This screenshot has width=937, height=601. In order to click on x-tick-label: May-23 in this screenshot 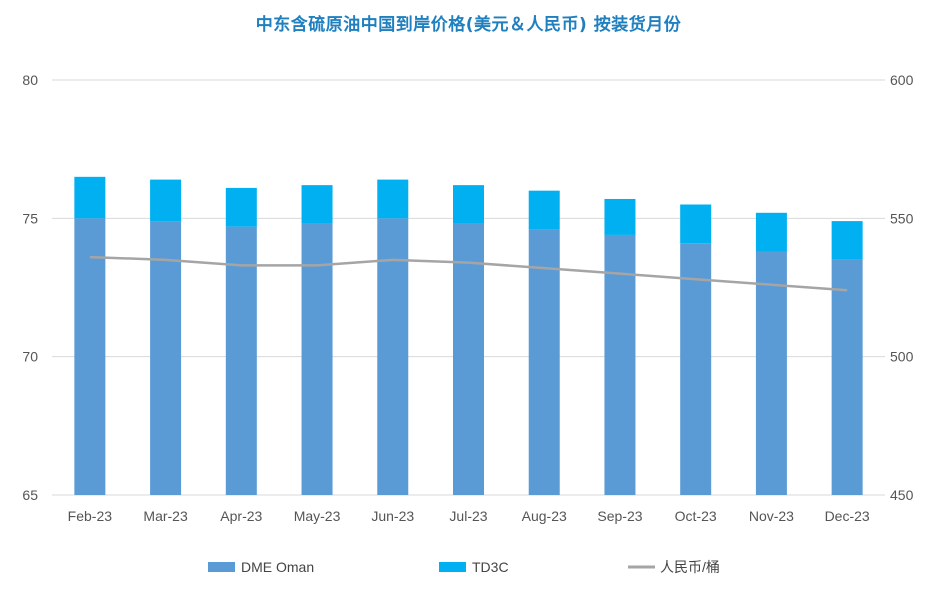, I will do `click(317, 516)`.